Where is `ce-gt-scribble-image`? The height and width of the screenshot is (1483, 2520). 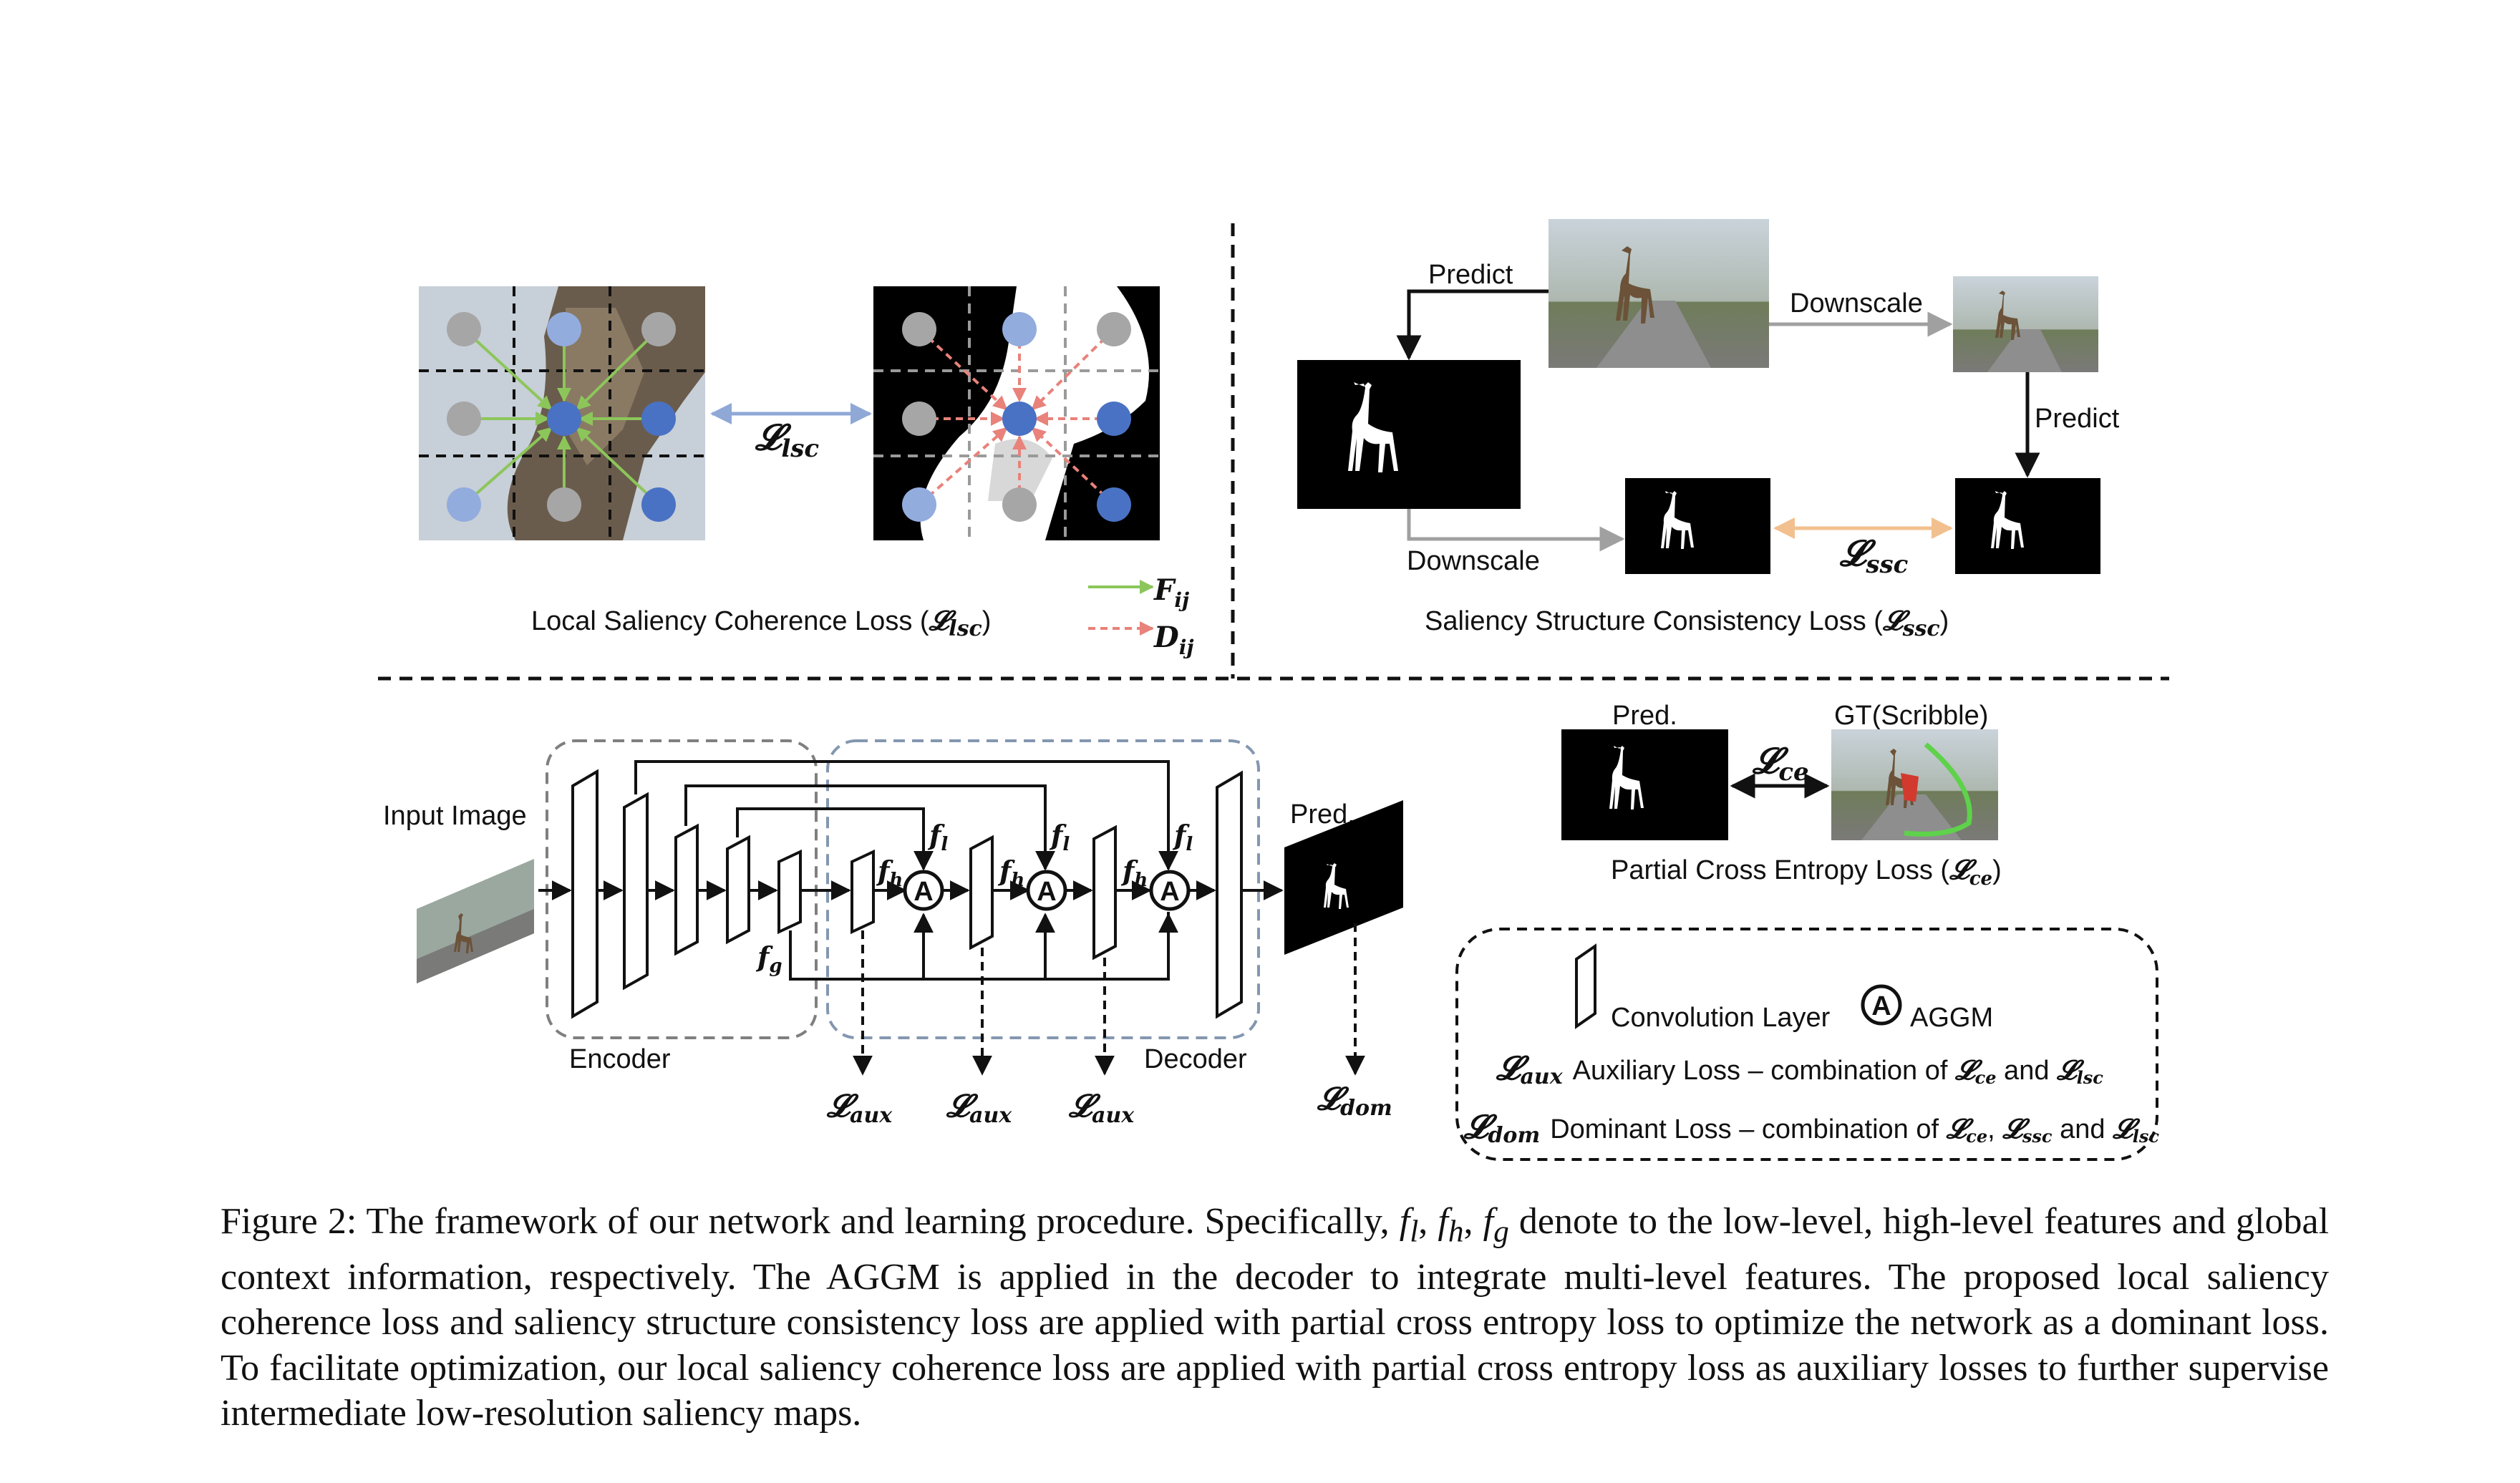
ce-gt-scribble-image is located at coordinates (1914, 785).